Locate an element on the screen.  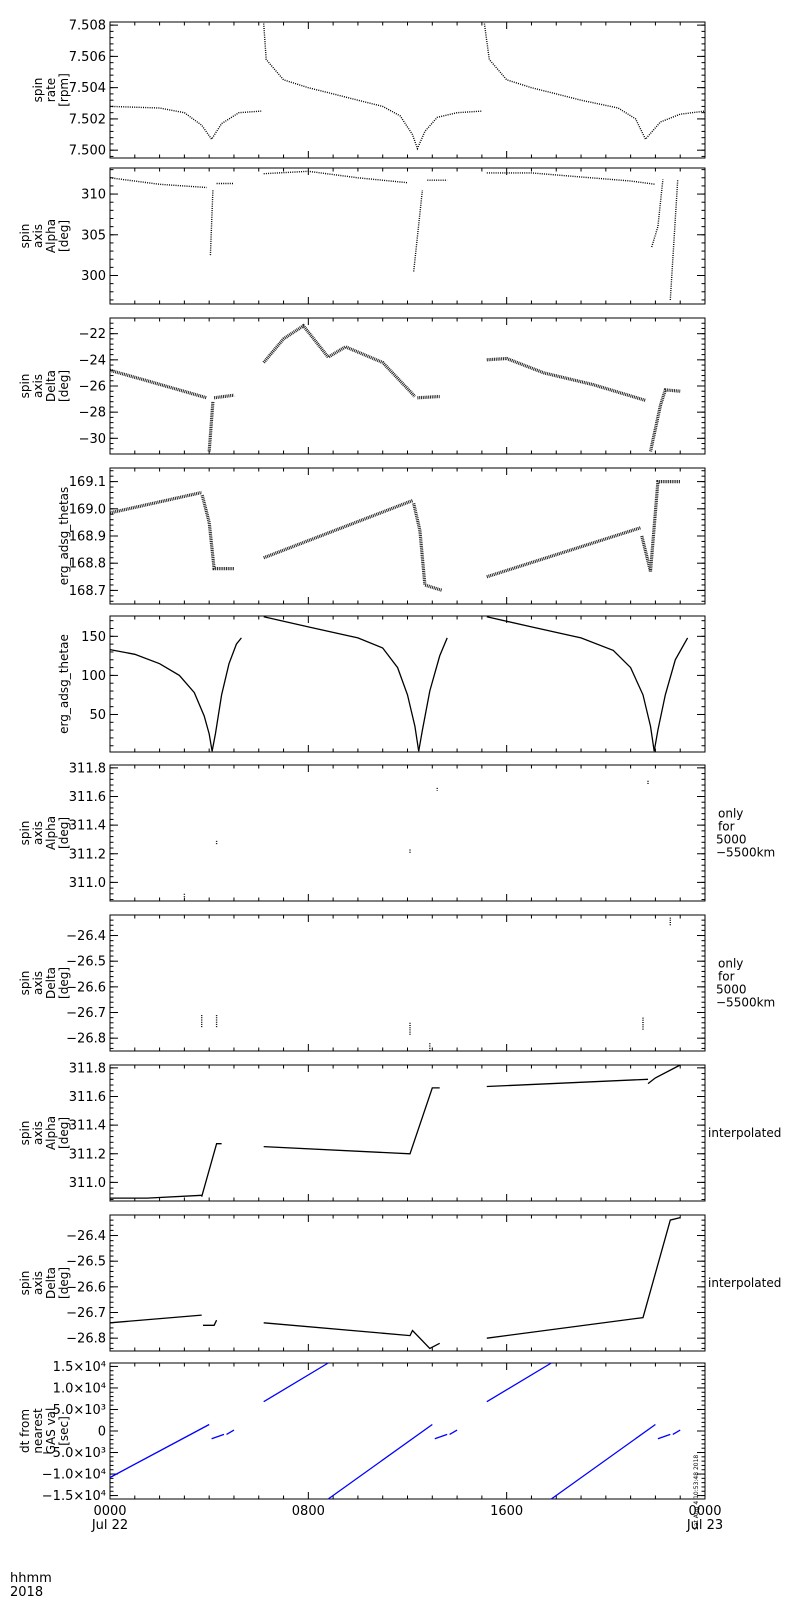
y-tick-label: −26 is located at coordinates (92, 387).